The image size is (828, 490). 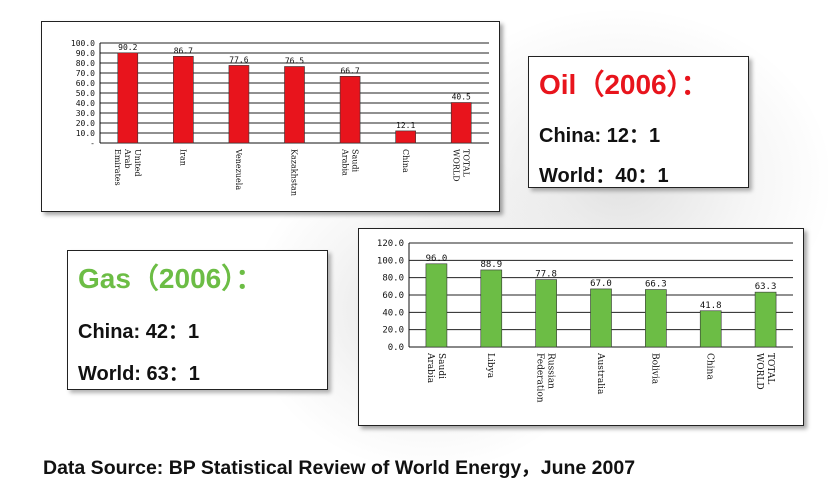 I want to click on x-category-label: Australia, so click(x=600, y=373).